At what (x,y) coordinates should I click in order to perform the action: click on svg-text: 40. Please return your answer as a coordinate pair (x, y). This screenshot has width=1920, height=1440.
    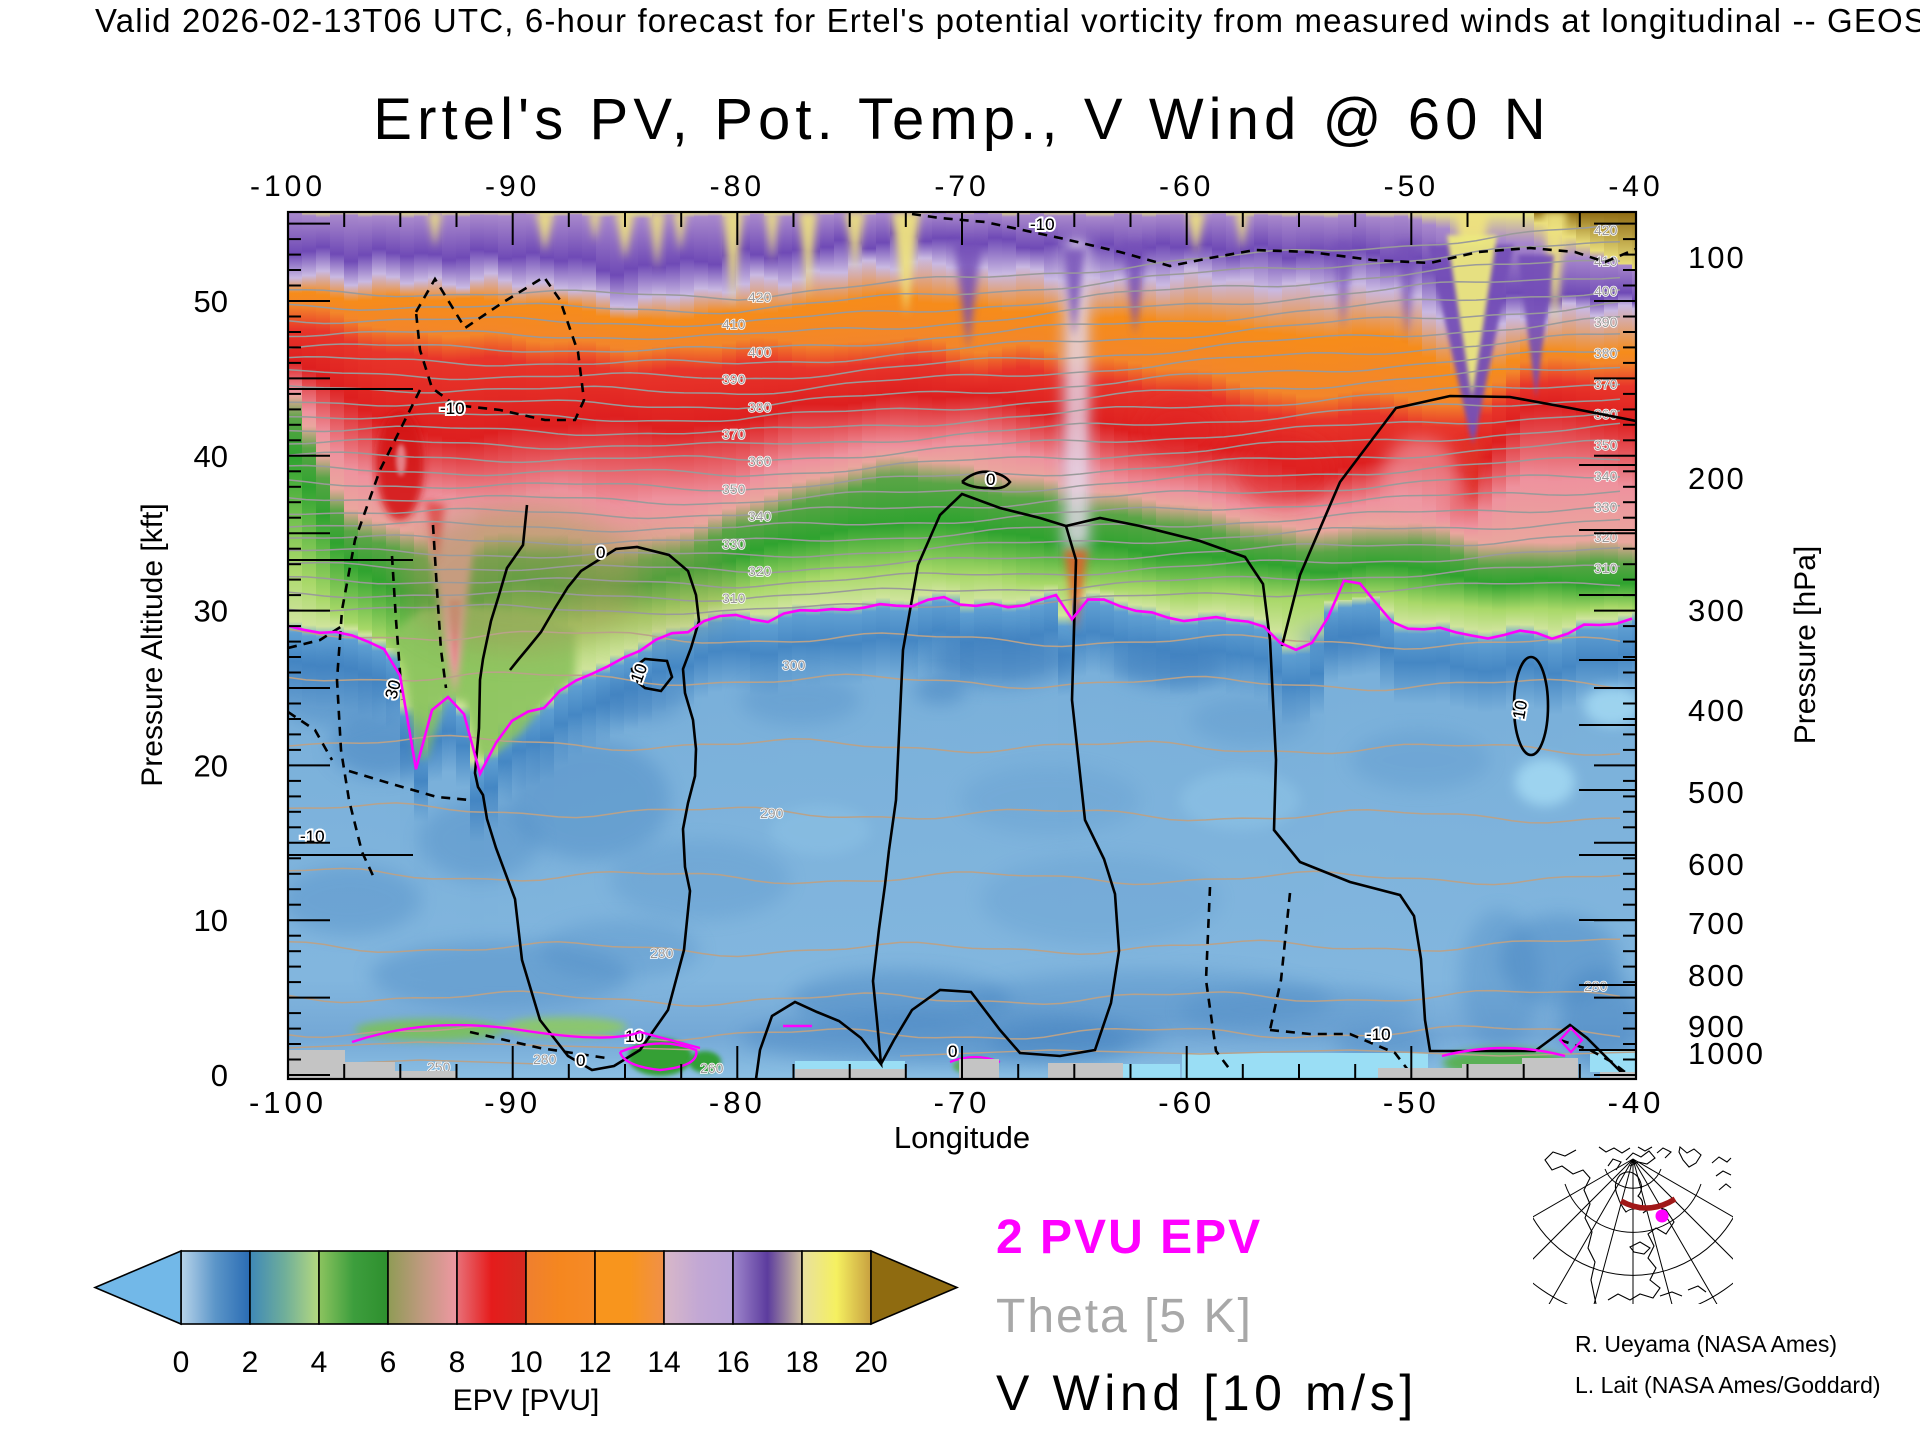
    Looking at the image, I should click on (211, 456).